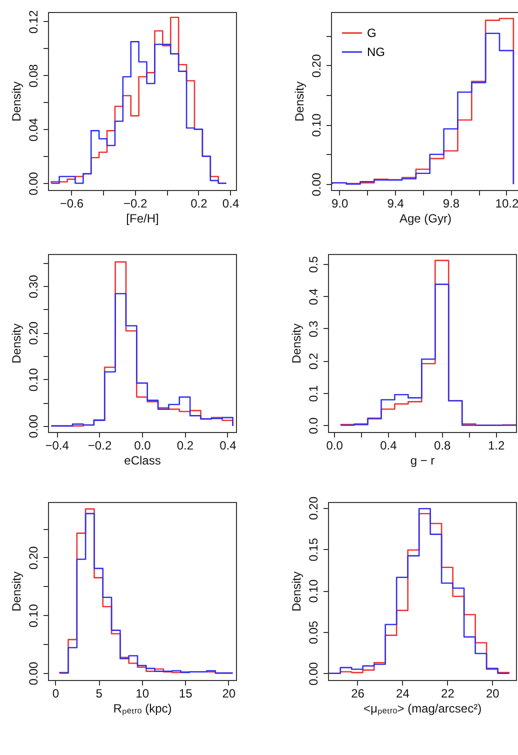 Image resolution: width=518 pixels, height=755 pixels. What do you see at coordinates (33, 76) in the screenshot?
I see `y-tick-label: 0.08` at bounding box center [33, 76].